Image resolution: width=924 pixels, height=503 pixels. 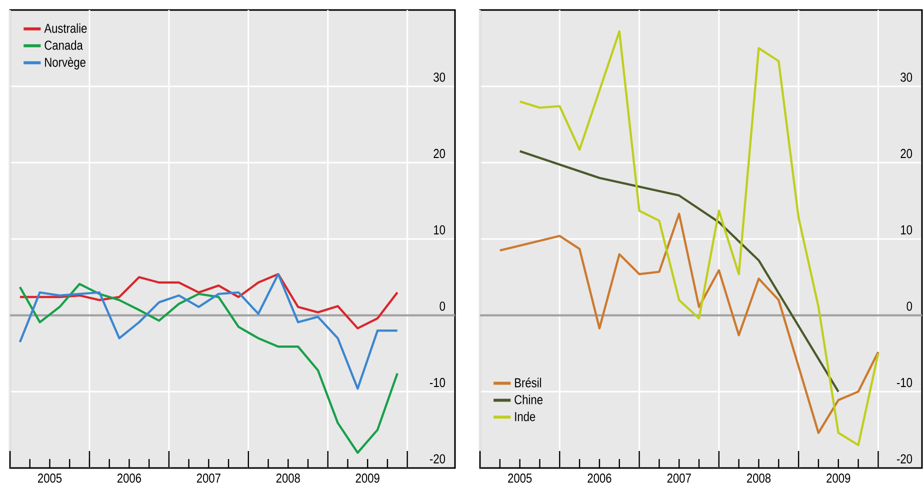 What do you see at coordinates (65, 63) in the screenshot?
I see `legend-label: Norvège` at bounding box center [65, 63].